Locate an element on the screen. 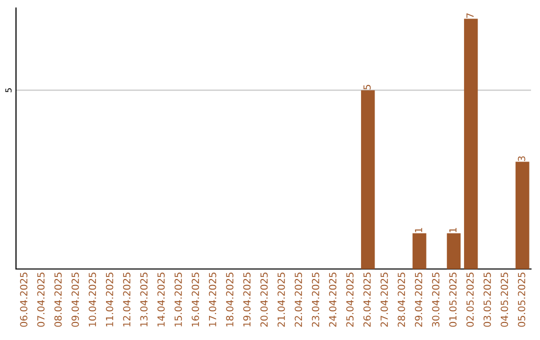 The height and width of the screenshot is (340, 540). x-tick-label: 06.04.2025 is located at coordinates (24, 299).